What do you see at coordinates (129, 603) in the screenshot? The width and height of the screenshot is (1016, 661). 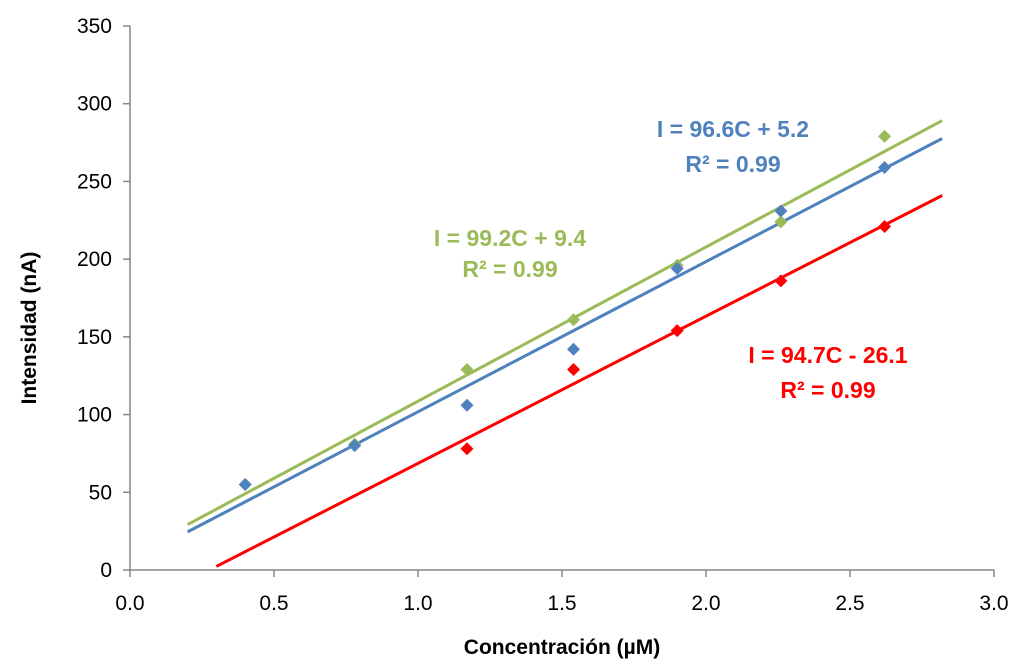 I see `x-tick-label: 0.0` at bounding box center [129, 603].